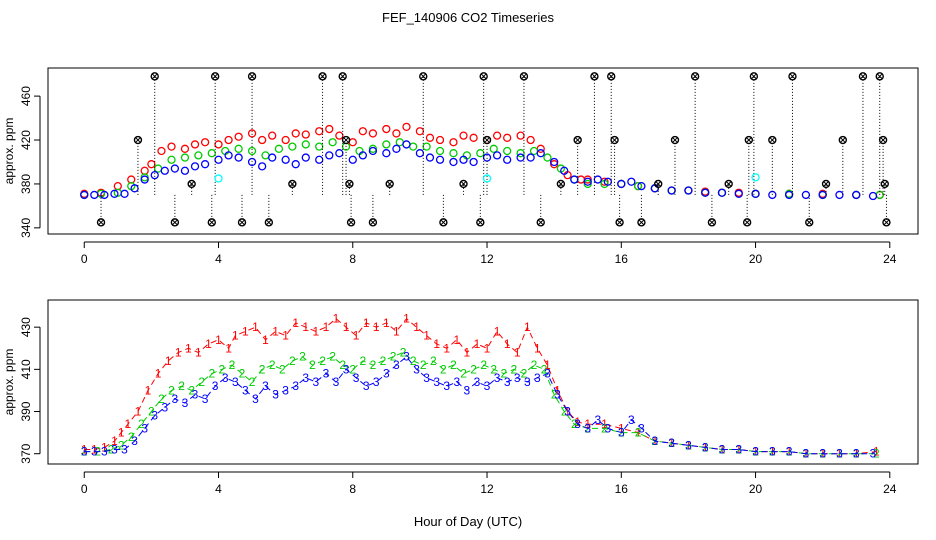  What do you see at coordinates (468, 17) in the screenshot?
I see `chart-title: FEF_140906 CO2 Timeseries` at bounding box center [468, 17].